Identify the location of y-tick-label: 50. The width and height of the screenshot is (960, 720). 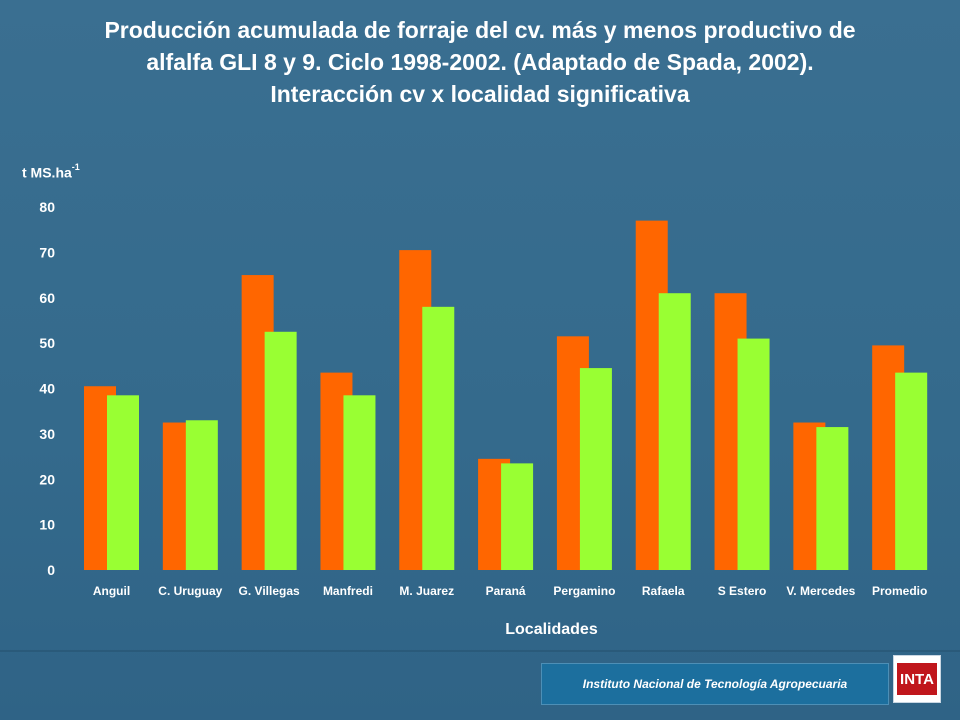
(47, 343).